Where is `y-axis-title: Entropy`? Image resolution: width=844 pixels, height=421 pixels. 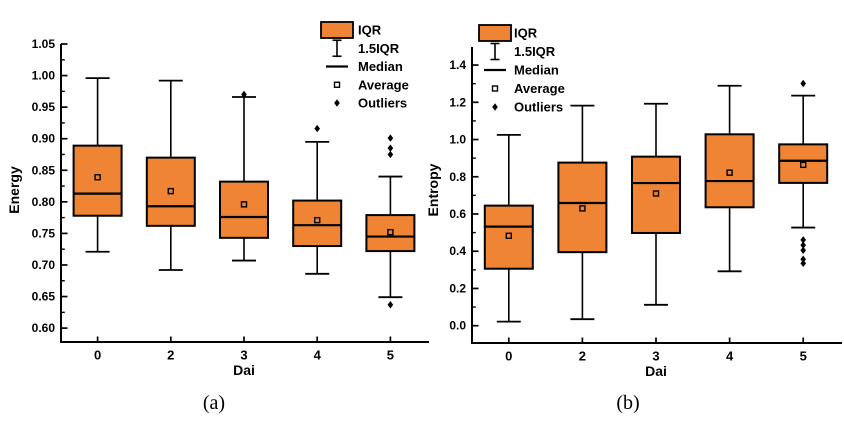
y-axis-title: Entropy is located at coordinates (433, 189).